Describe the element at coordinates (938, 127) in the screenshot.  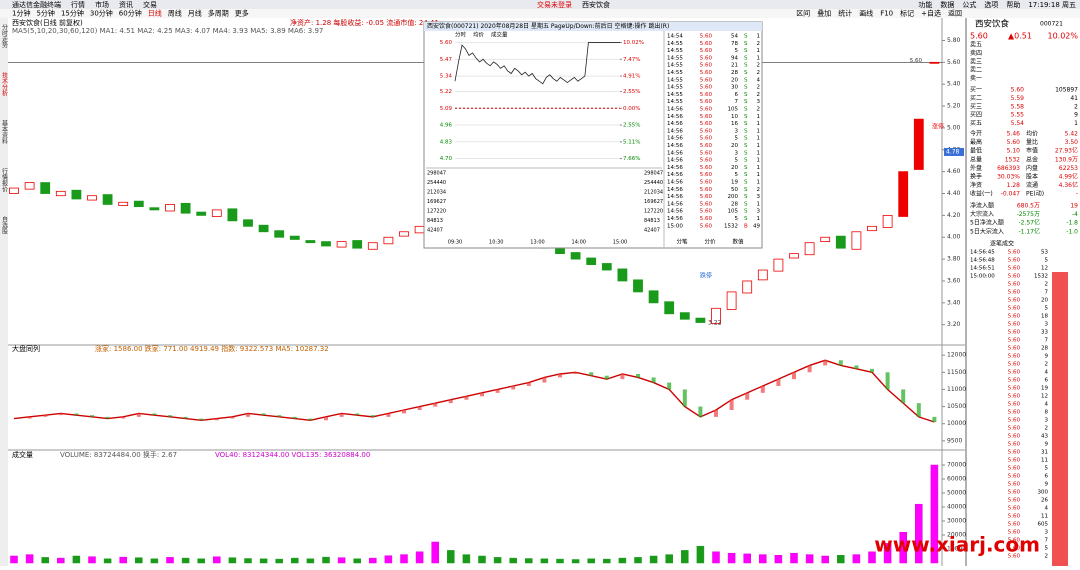
I see `annotation: 涨停` at that location.